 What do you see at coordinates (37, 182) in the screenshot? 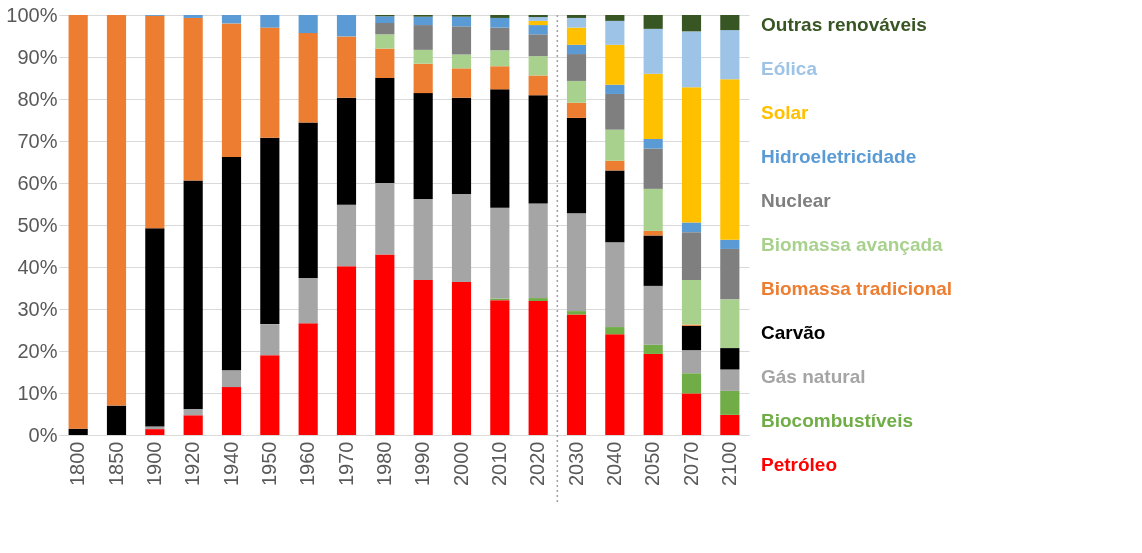
I see `y-tick-label: 60%` at bounding box center [37, 182].